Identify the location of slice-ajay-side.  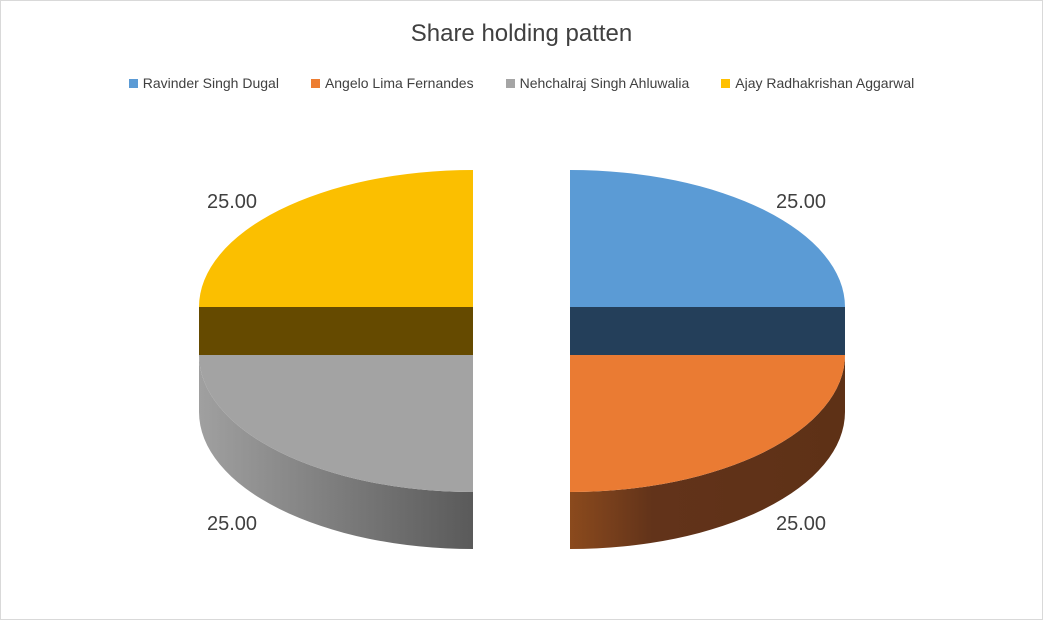
(336, 331).